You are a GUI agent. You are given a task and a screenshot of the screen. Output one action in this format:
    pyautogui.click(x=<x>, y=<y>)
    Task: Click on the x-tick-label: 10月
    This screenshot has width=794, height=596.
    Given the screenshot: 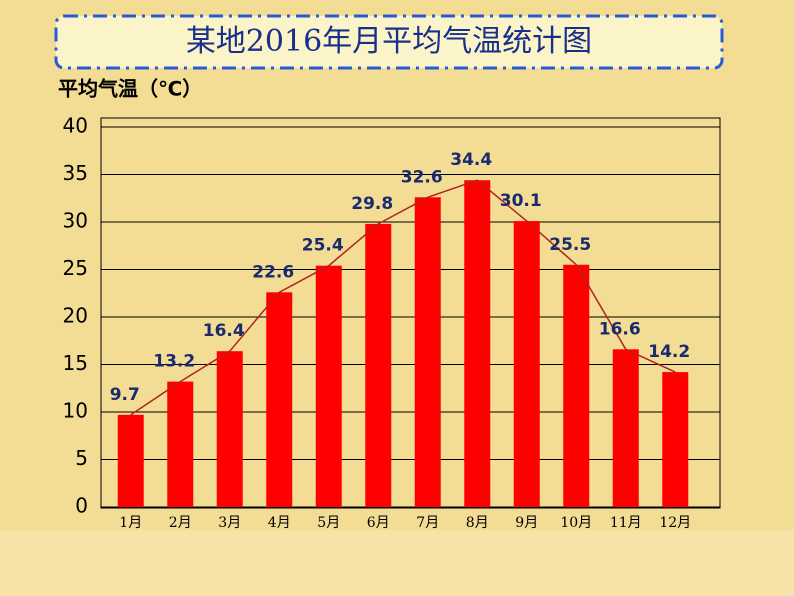 What is the action you would take?
    pyautogui.click(x=576, y=523)
    